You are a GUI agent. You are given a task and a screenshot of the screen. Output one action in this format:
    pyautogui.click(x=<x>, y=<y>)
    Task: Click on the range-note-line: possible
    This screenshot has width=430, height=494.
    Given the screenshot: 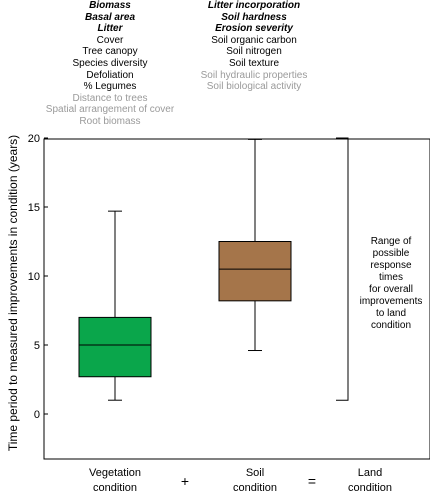 What is the action you would take?
    pyautogui.click(x=391, y=253)
    